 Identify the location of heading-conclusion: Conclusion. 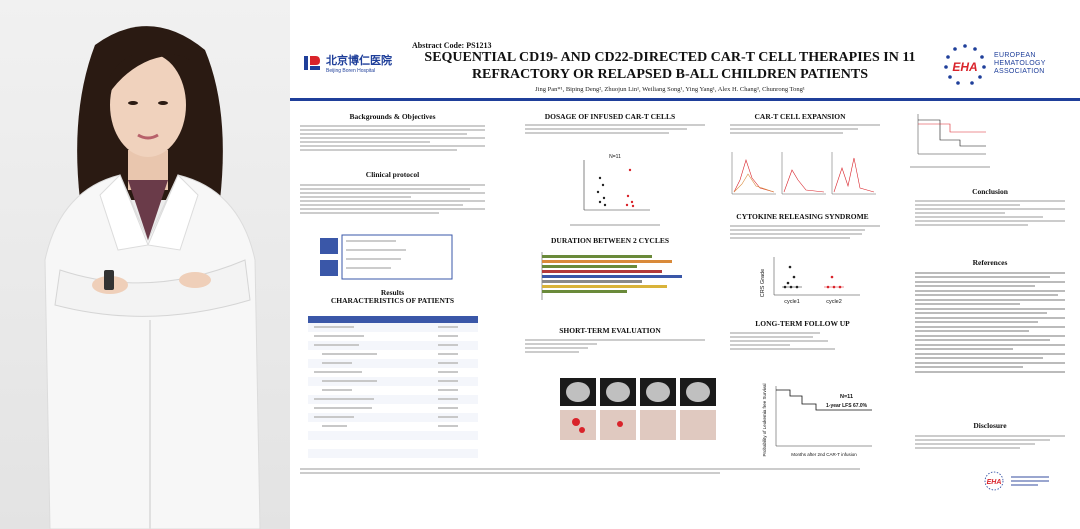
(990, 191).